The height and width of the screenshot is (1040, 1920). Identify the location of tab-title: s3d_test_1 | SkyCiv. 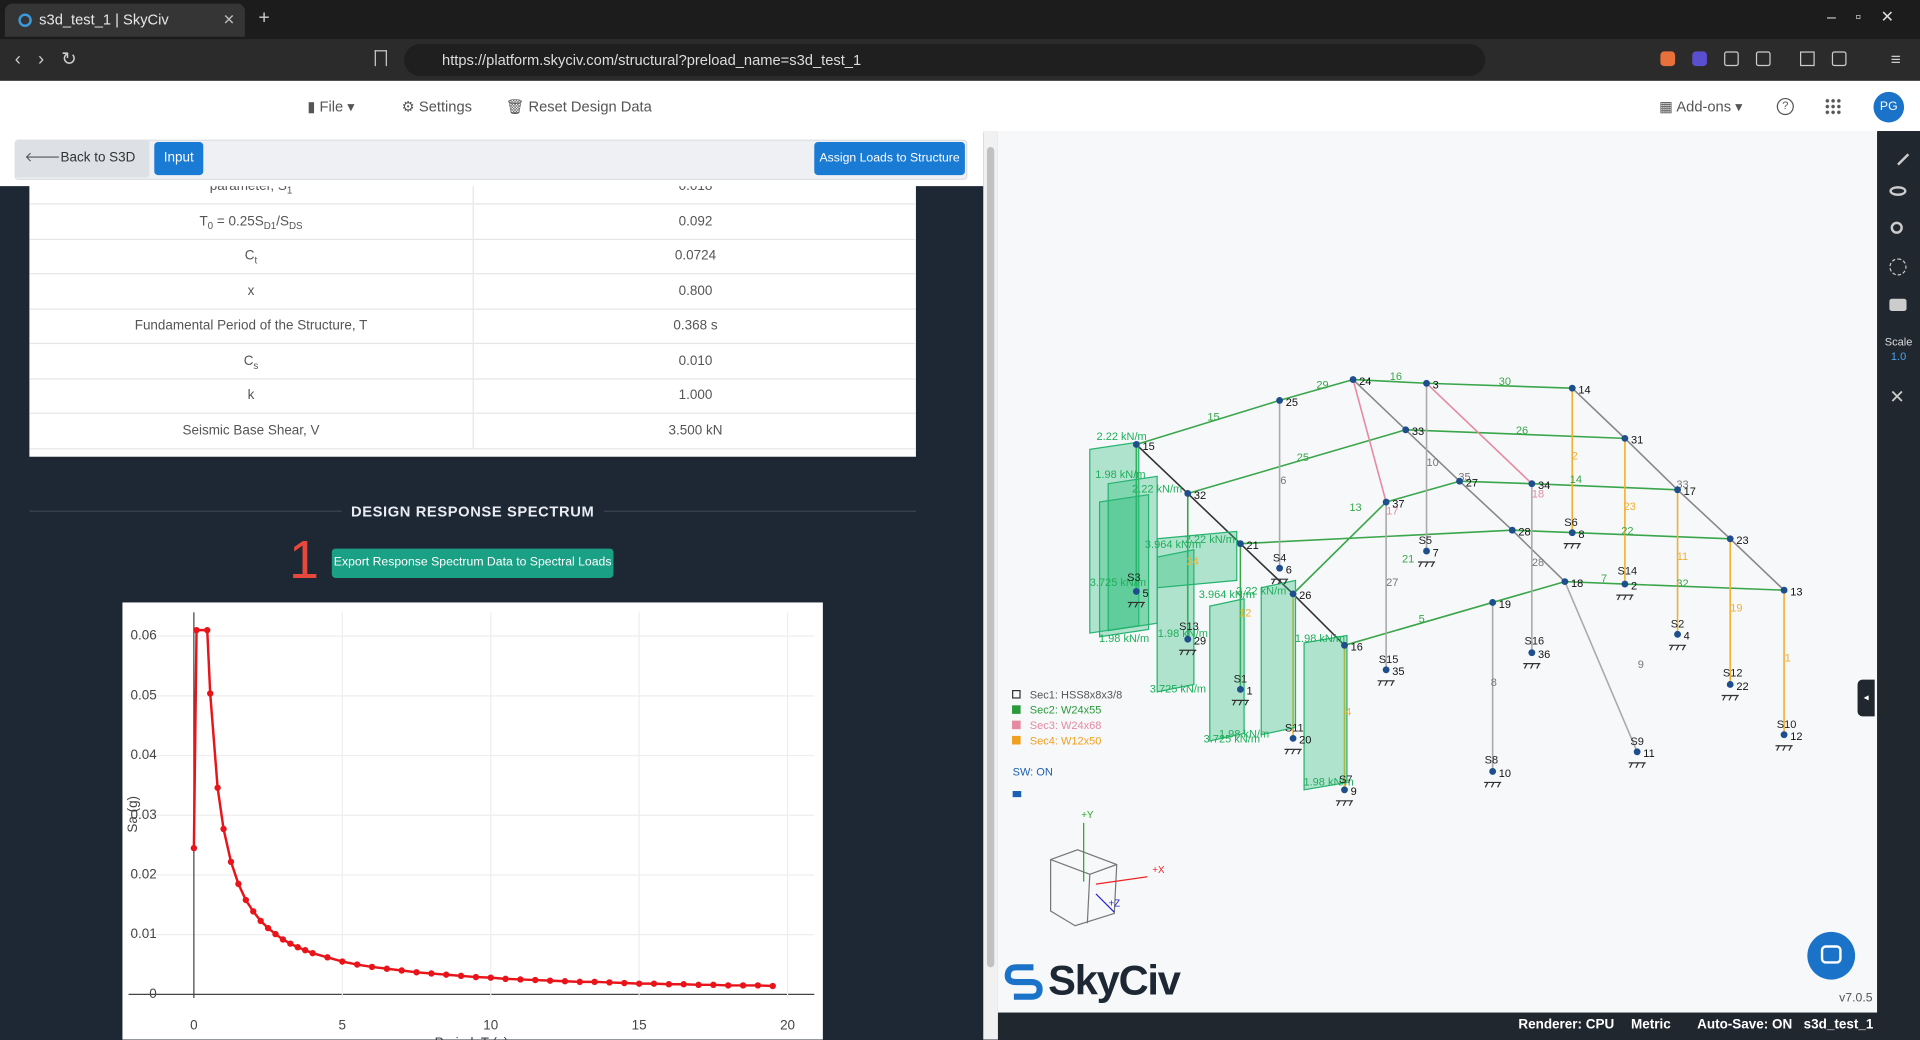
(104, 20).